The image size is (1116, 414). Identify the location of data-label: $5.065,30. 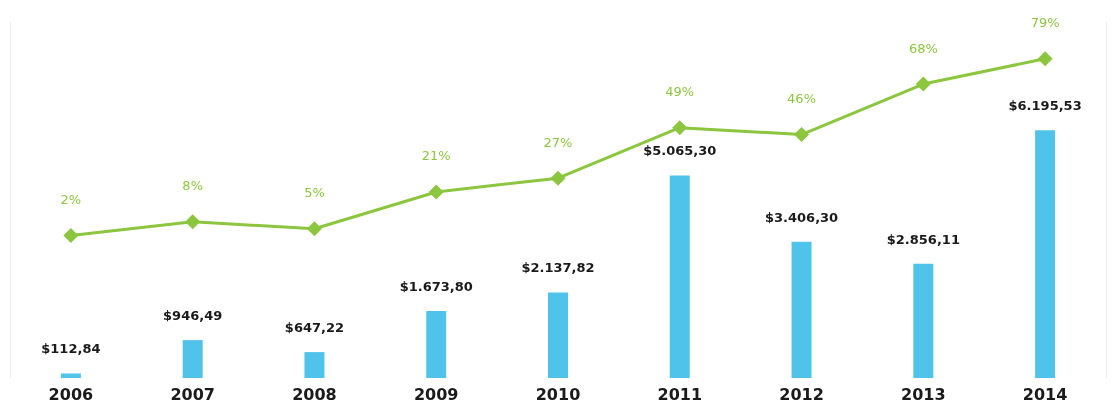
(680, 151).